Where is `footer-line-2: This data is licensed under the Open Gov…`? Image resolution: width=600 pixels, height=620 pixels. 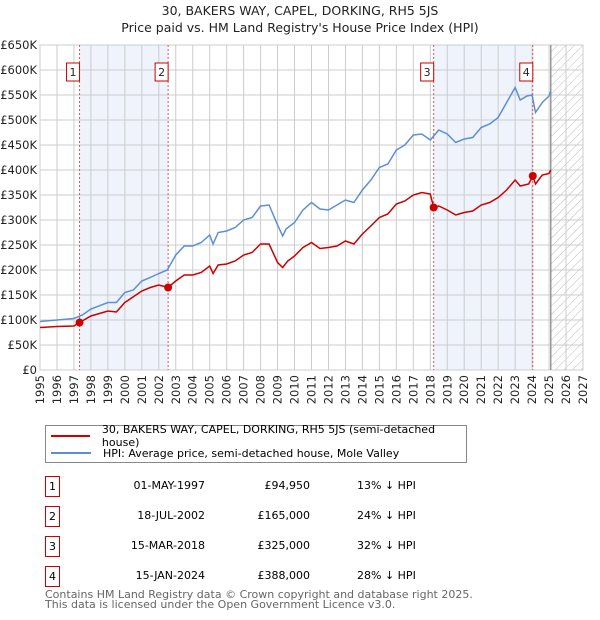 footer-line-2: This data is licensed under the Open Gov… is located at coordinates (220, 604).